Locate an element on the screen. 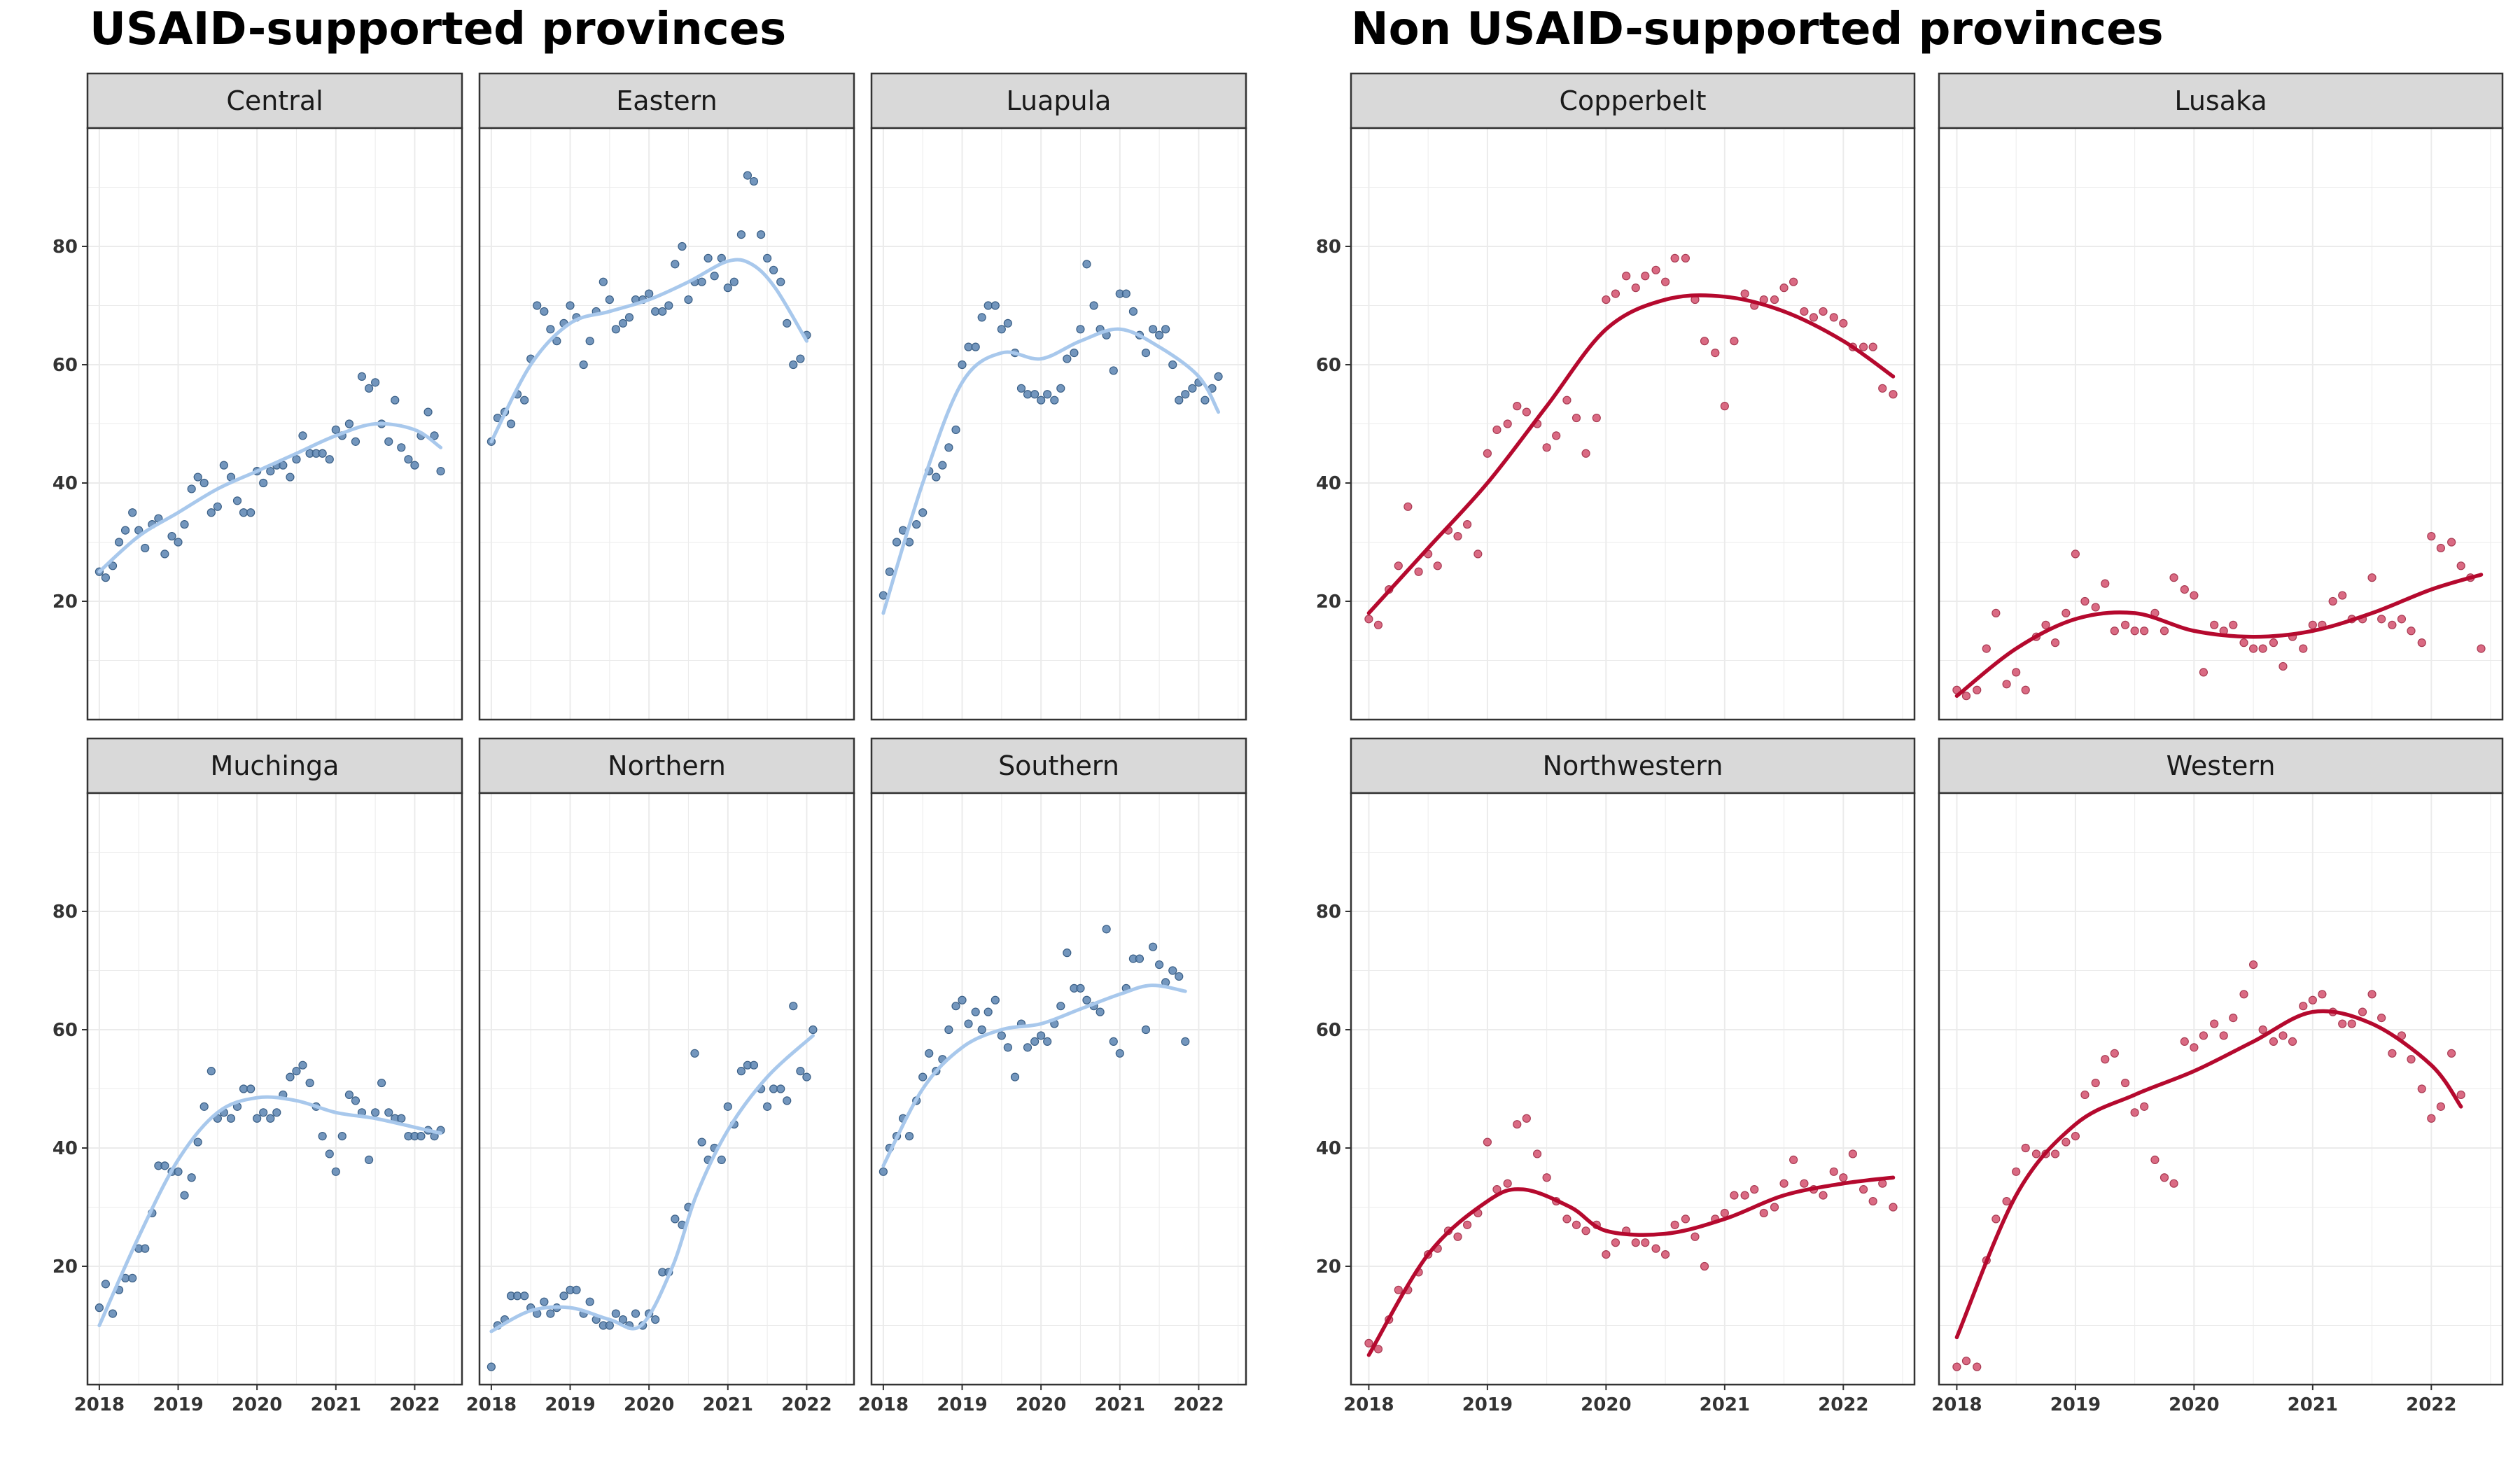 The width and height of the screenshot is (2520, 1470). panel-muchinga: Muchinga 20 40 60 80 2018 2019 2020 2021 2022 is located at coordinates (257, 1076).